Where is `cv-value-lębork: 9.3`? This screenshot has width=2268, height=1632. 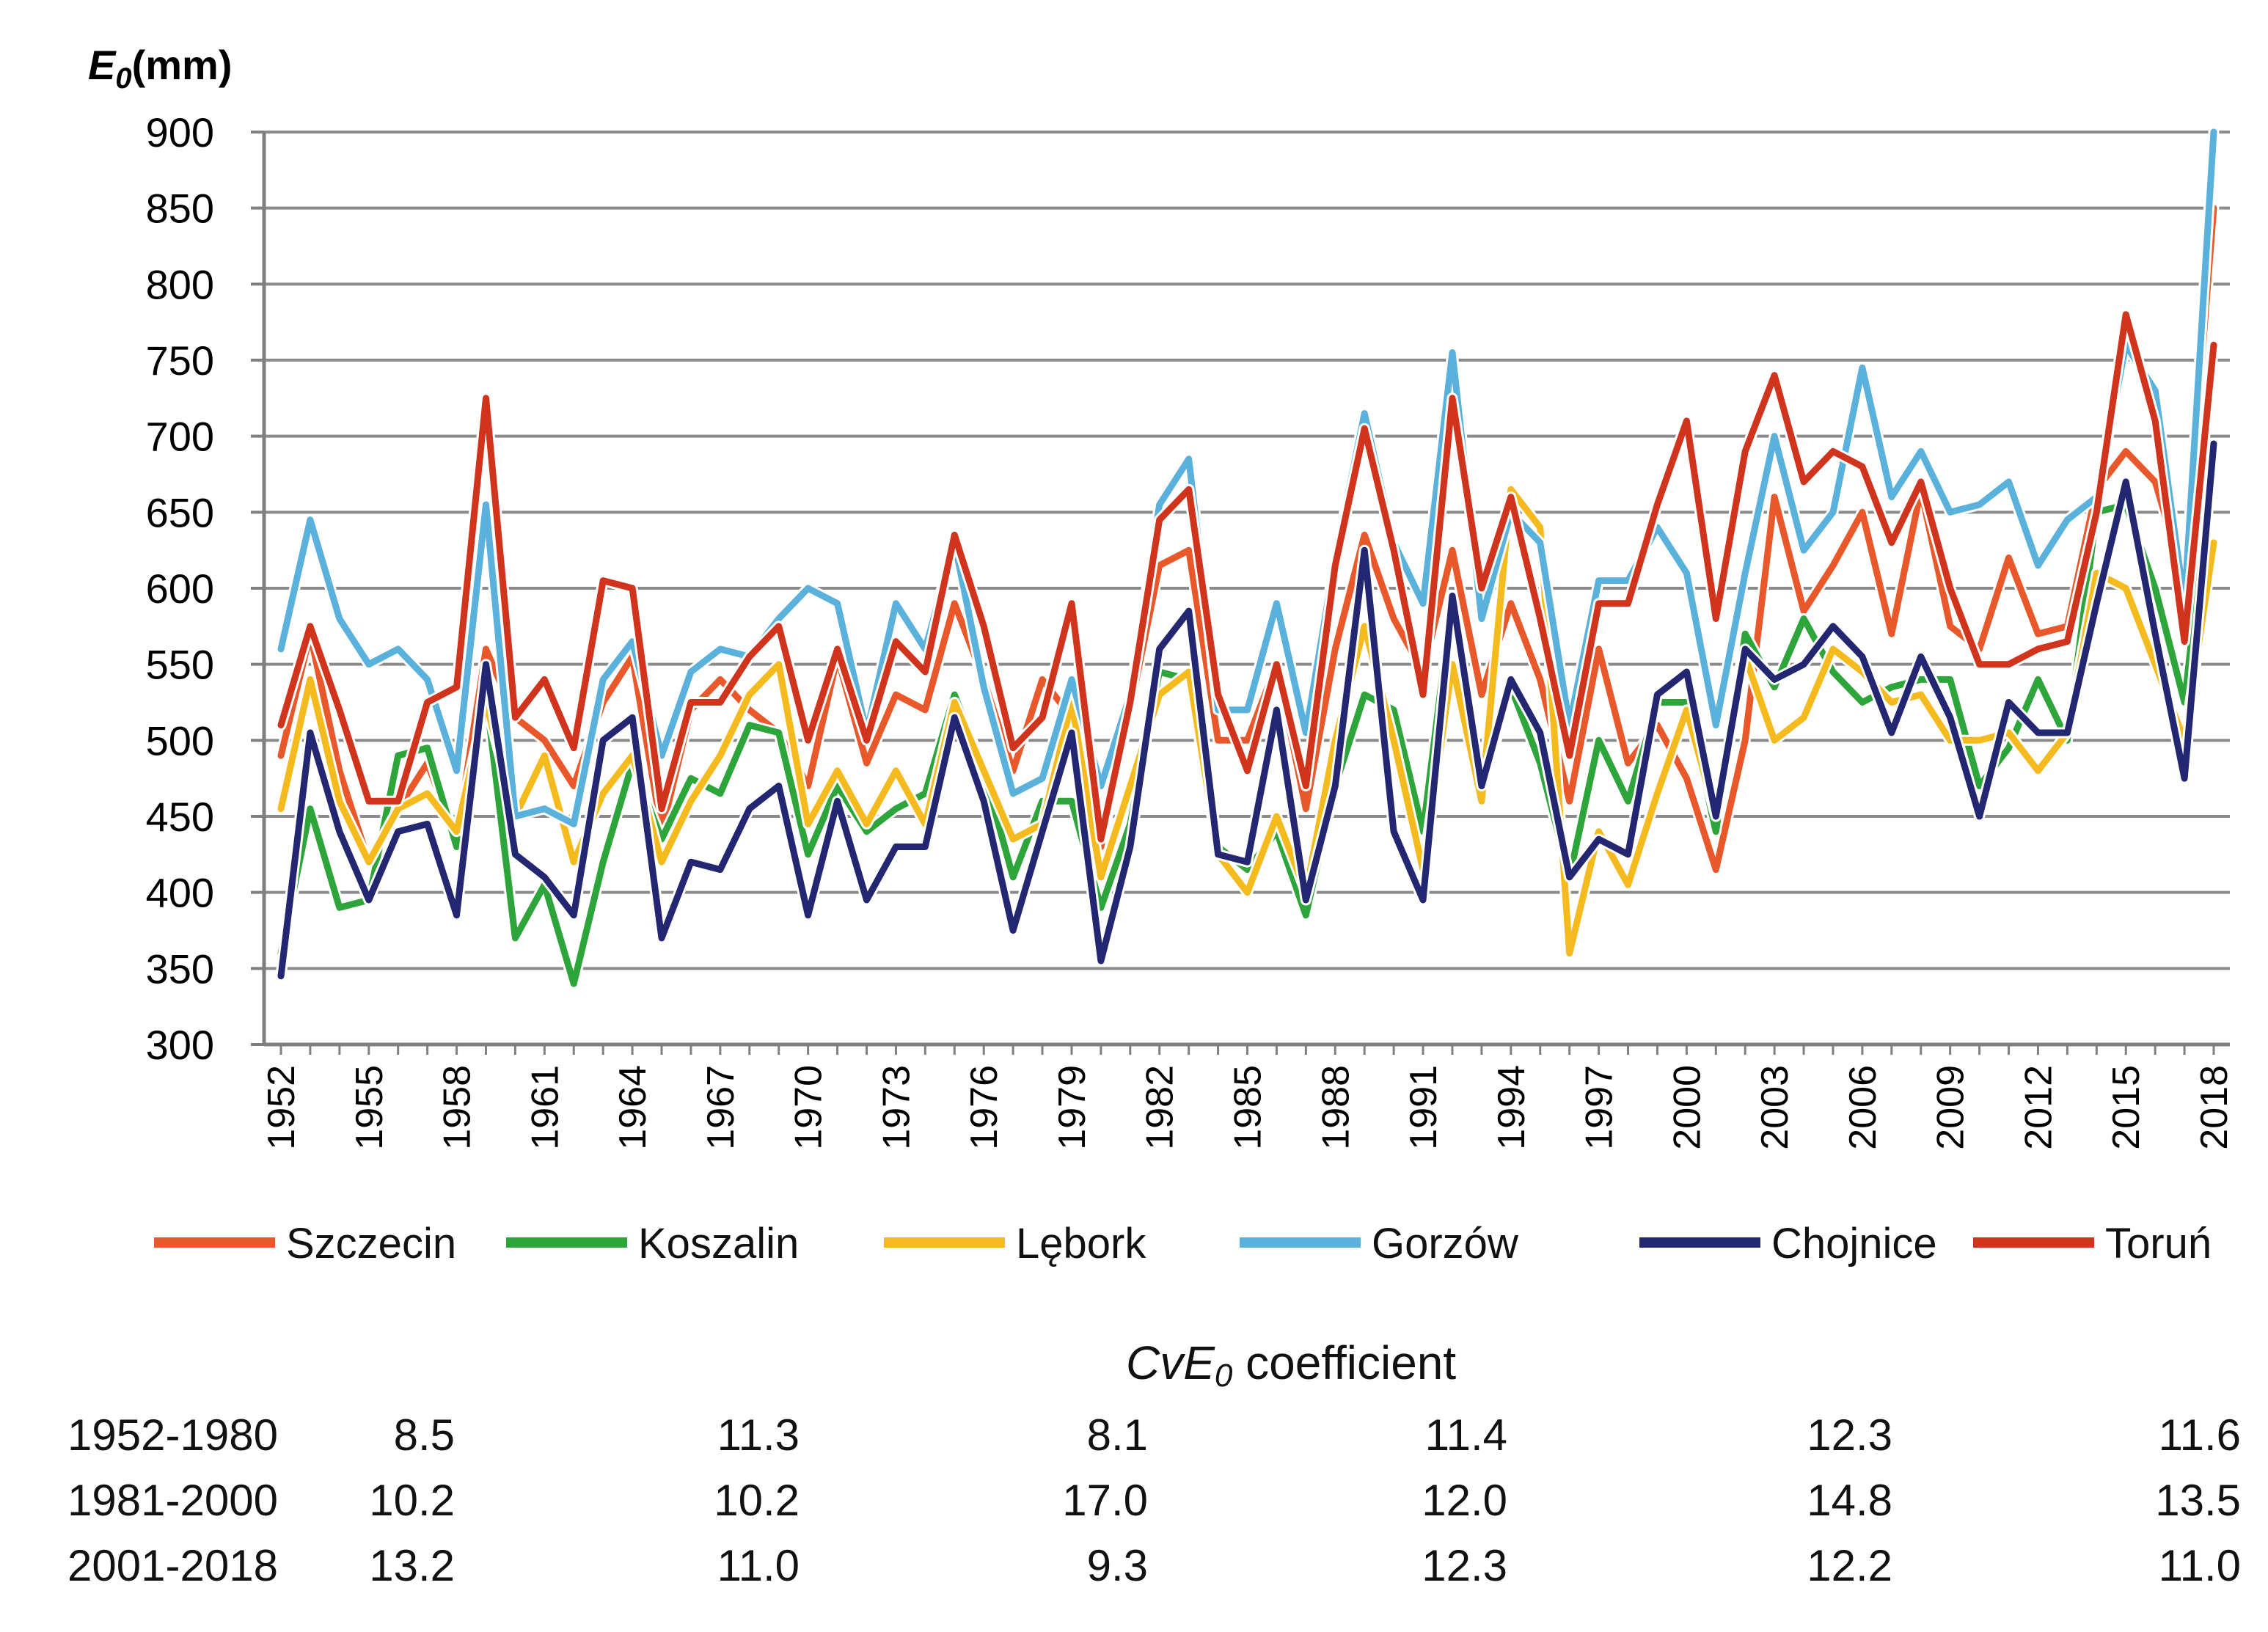
cv-value-lębork: 9.3 is located at coordinates (1118, 1565).